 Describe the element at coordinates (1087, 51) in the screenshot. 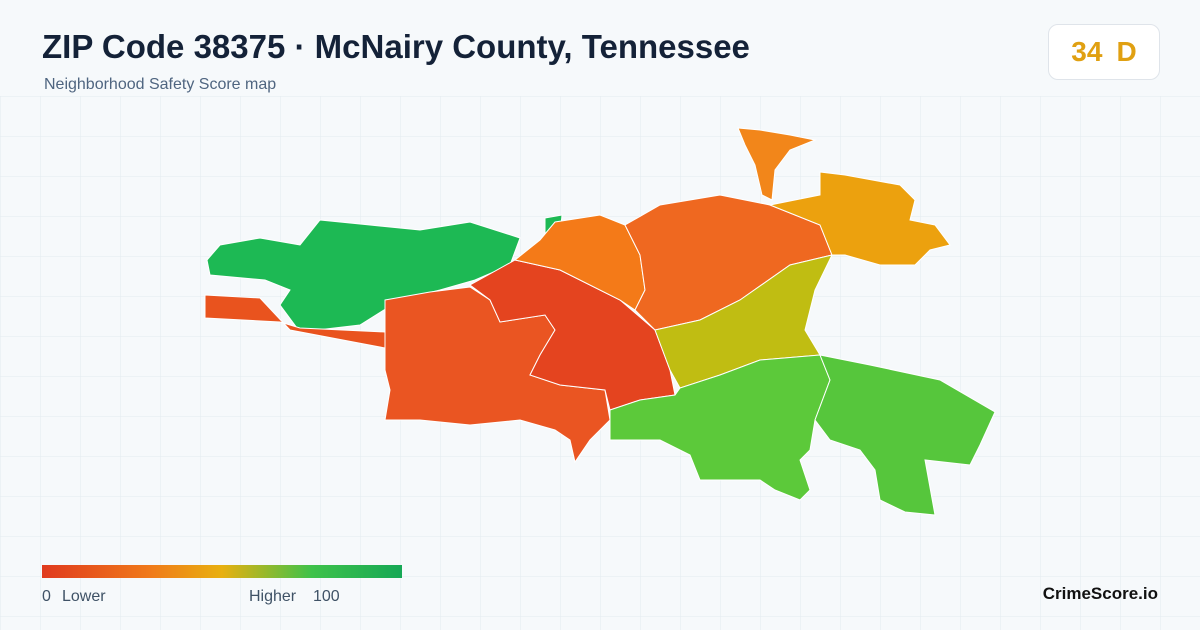

I see `score: 34` at that location.